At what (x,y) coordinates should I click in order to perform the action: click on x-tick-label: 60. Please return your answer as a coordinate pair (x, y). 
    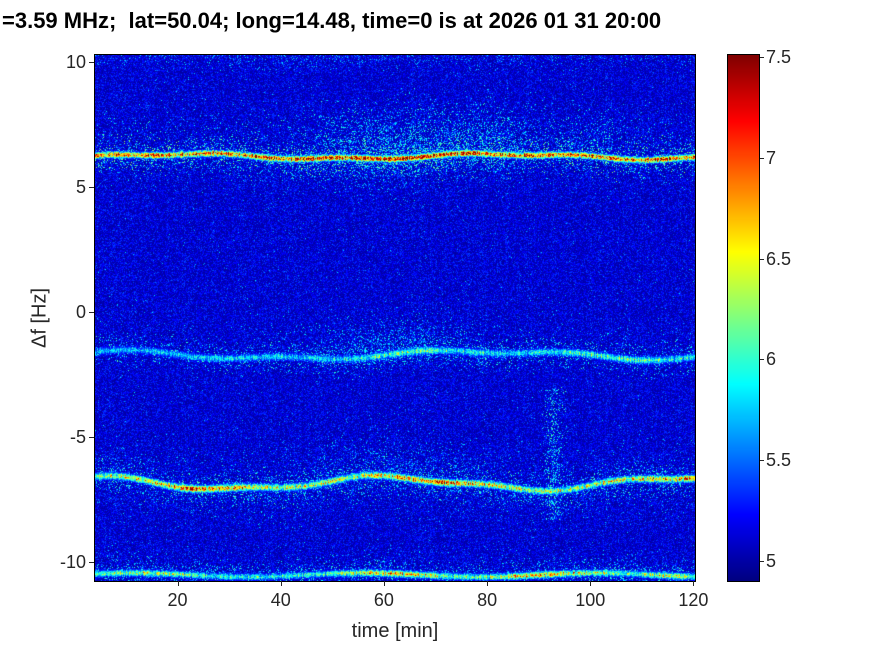
    Looking at the image, I should click on (383, 600).